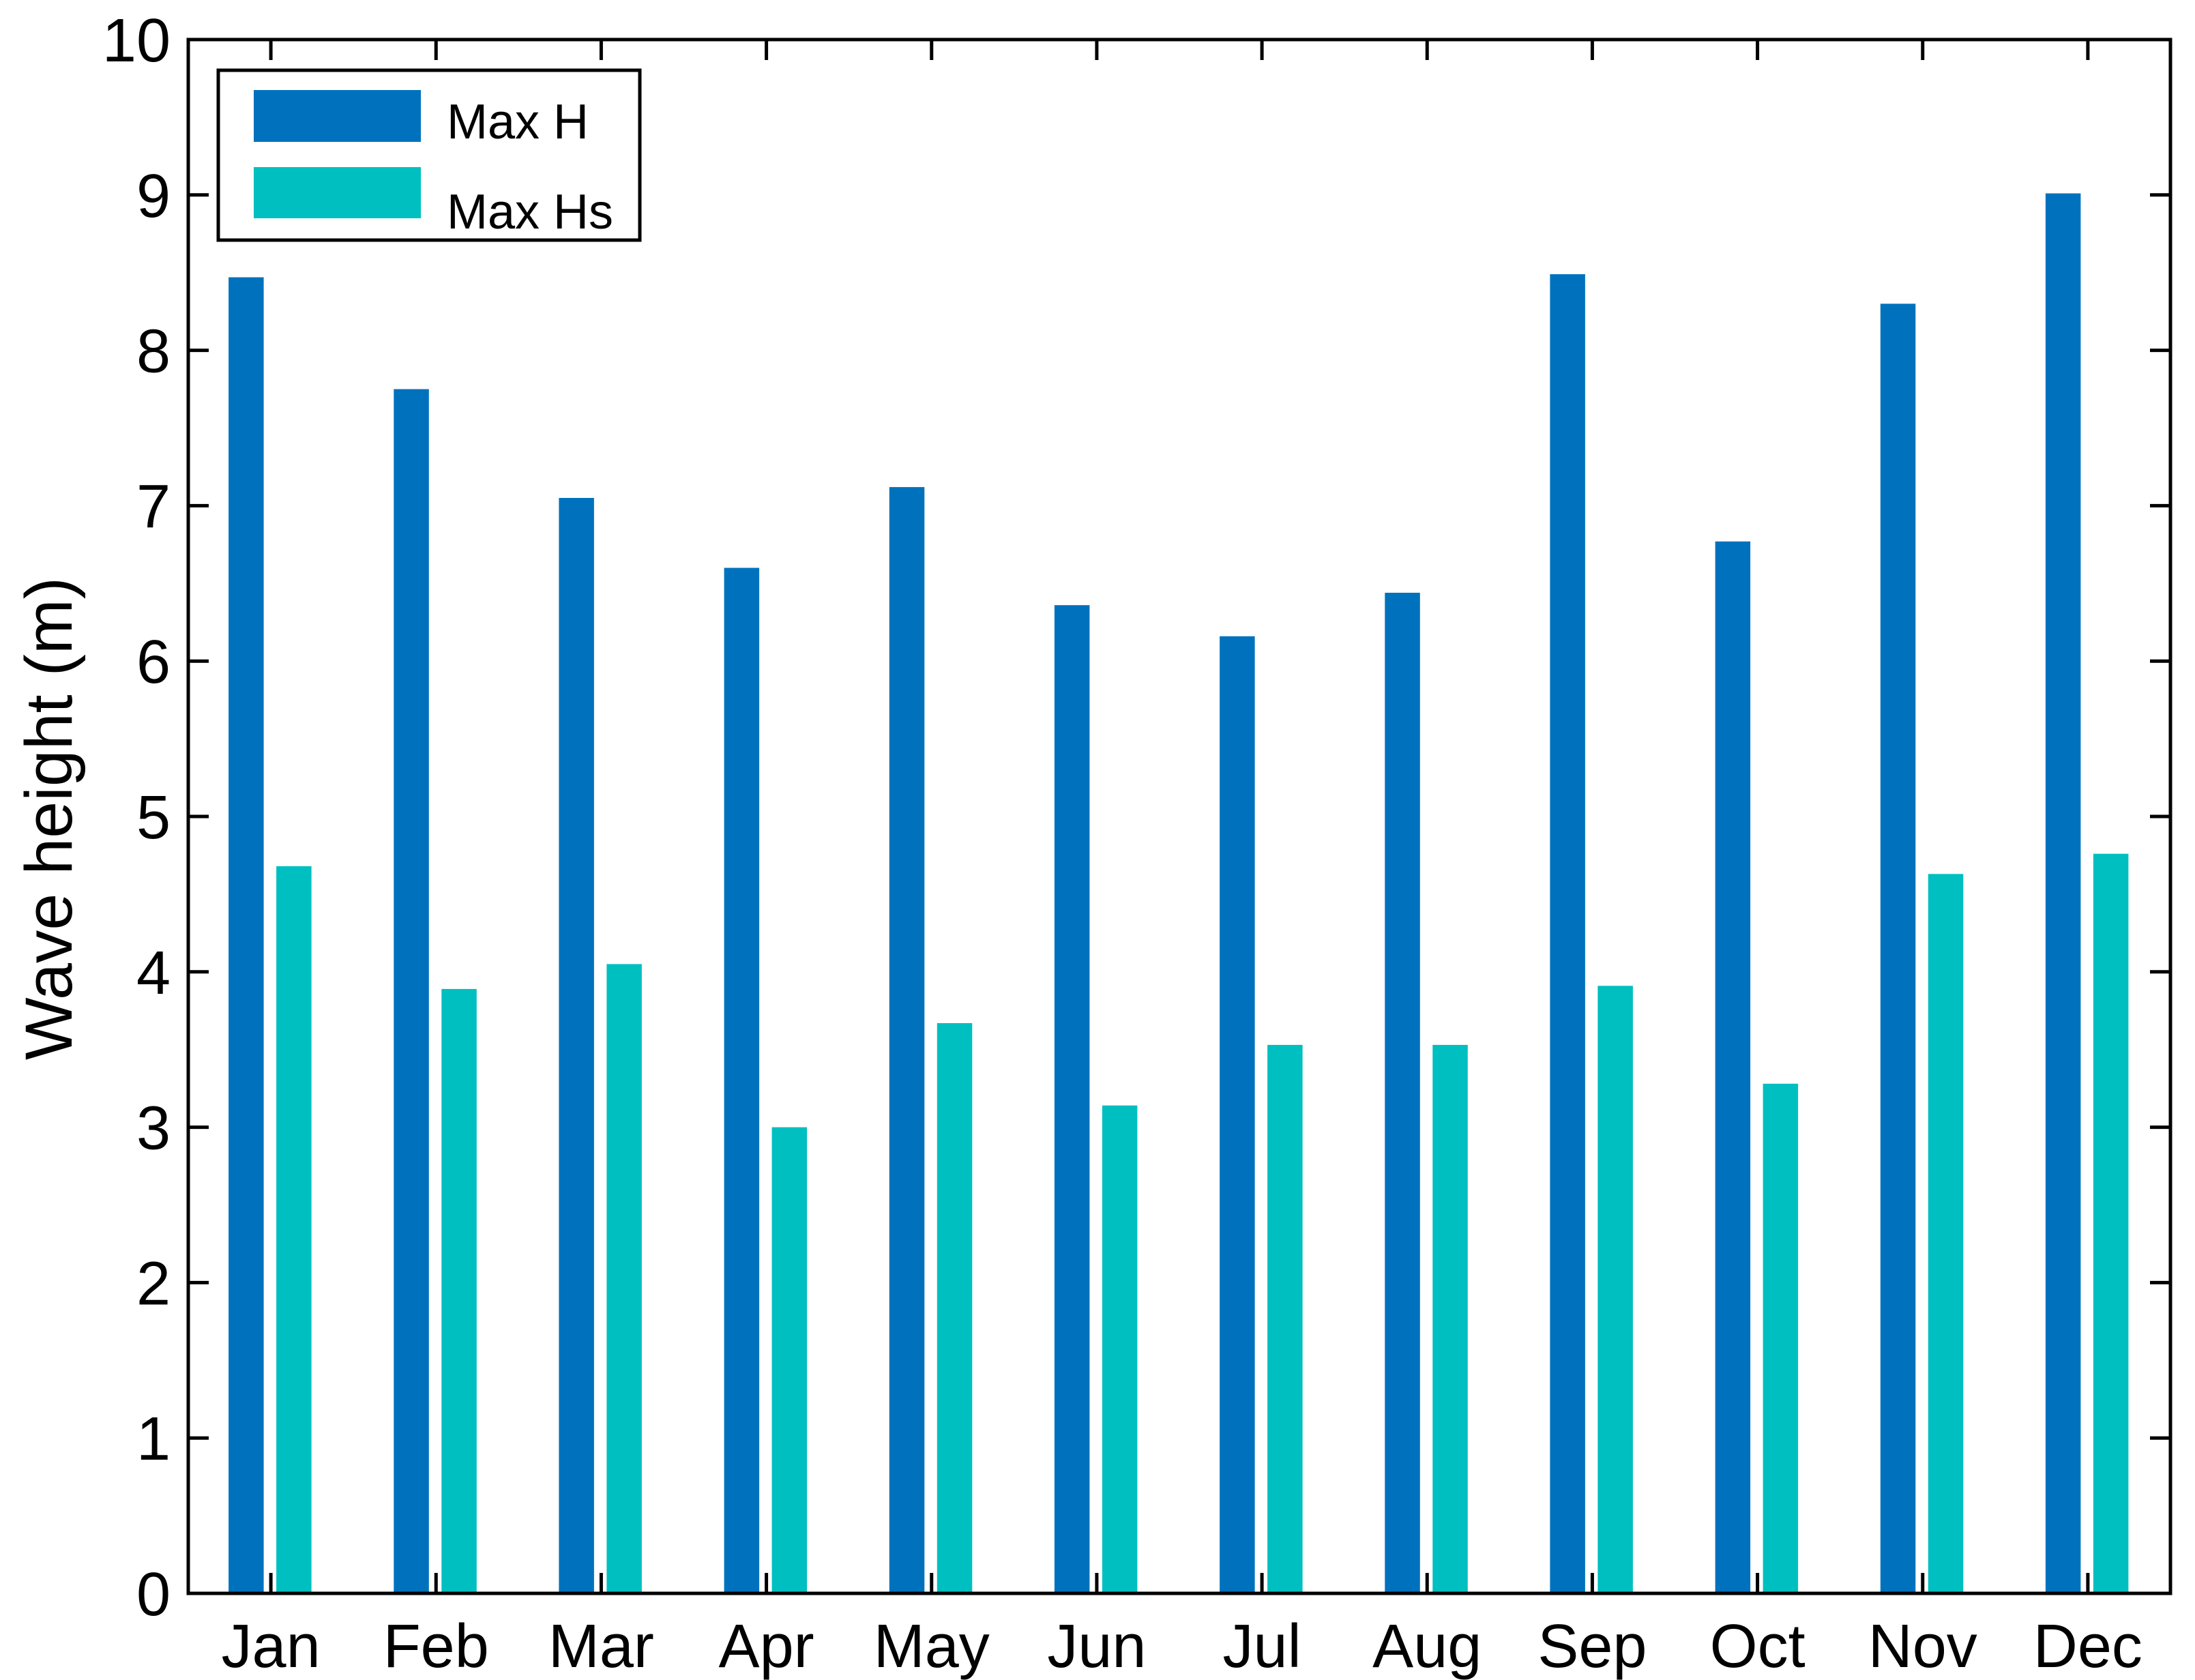  I want to click on y-tick-label-7: 7, so click(153, 507).